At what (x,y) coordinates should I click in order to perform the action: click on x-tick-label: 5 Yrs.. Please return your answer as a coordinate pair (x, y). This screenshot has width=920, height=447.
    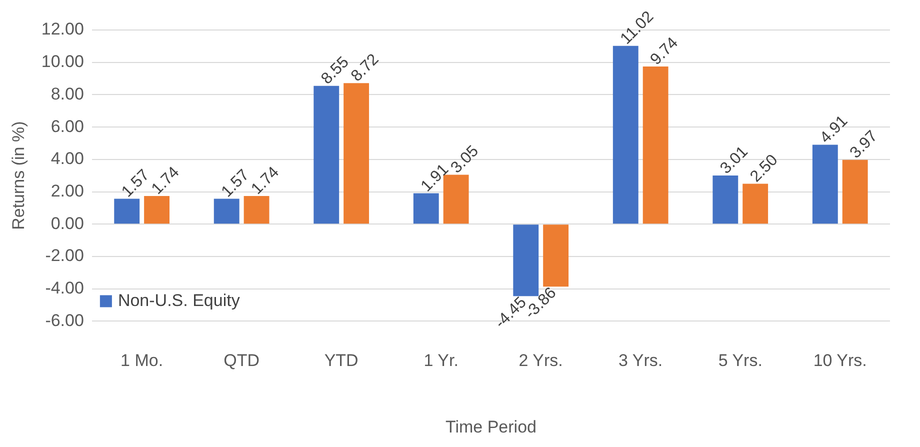
    Looking at the image, I should click on (740, 360).